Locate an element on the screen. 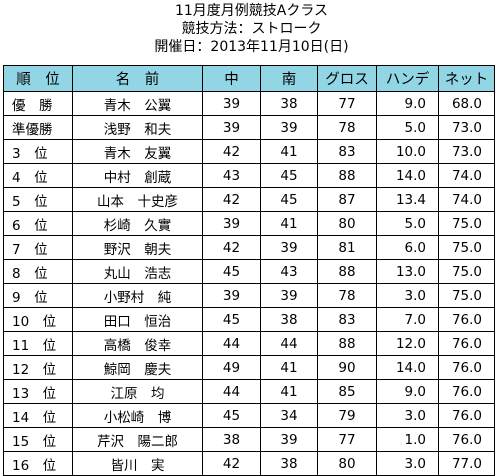  table-row: 9 位小野村 純 39 39 78 3.0 75.0 is located at coordinates (249, 295).